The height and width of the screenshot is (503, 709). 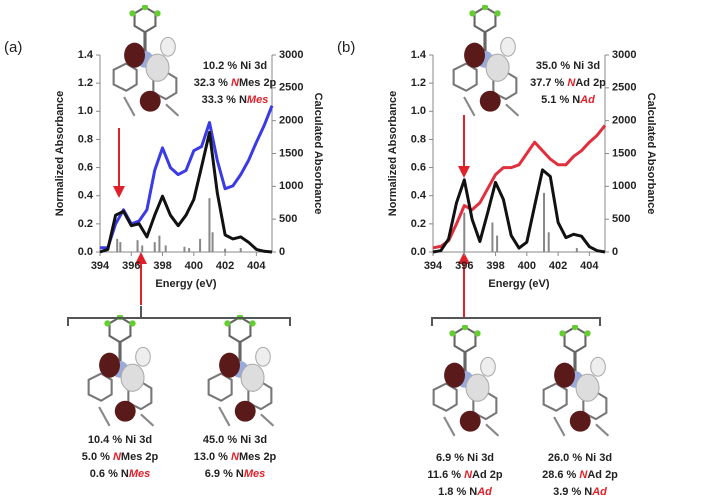 I want to click on orbital-annotation: 26.0 % Ni 3d, so click(x=580, y=458).